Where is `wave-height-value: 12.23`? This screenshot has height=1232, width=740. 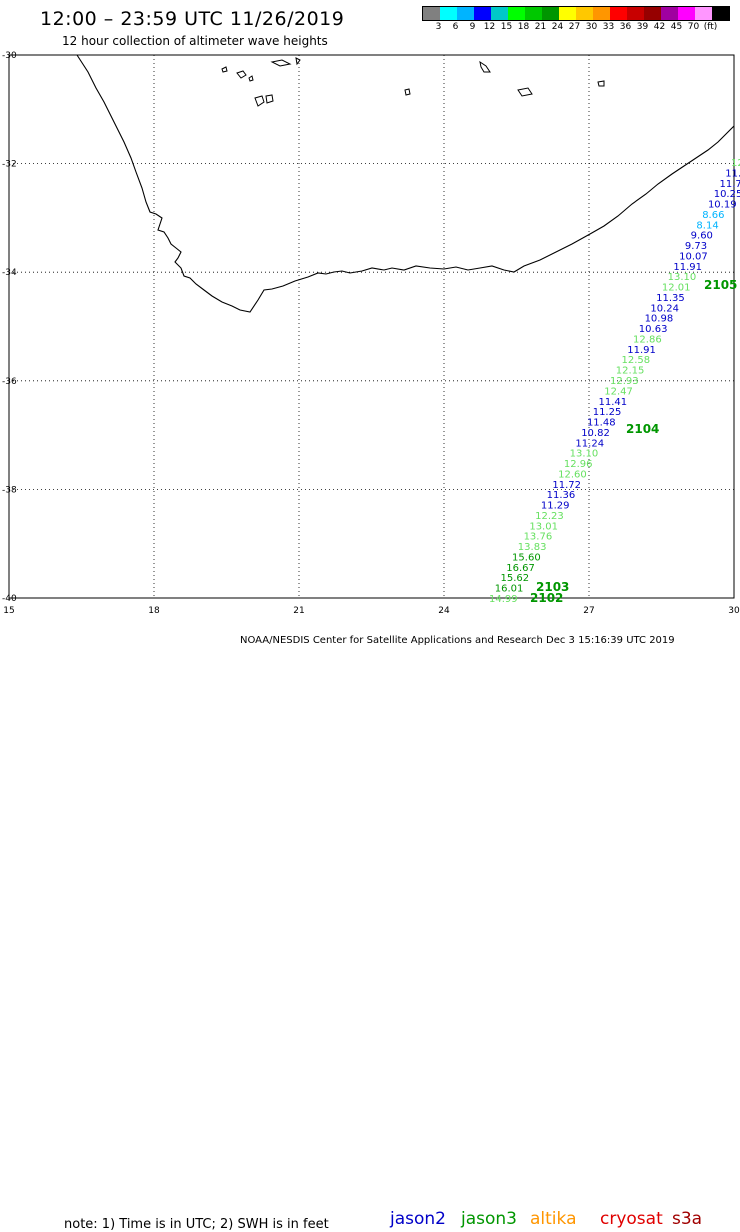
wave-height-value: 12.23 is located at coordinates (549, 516).